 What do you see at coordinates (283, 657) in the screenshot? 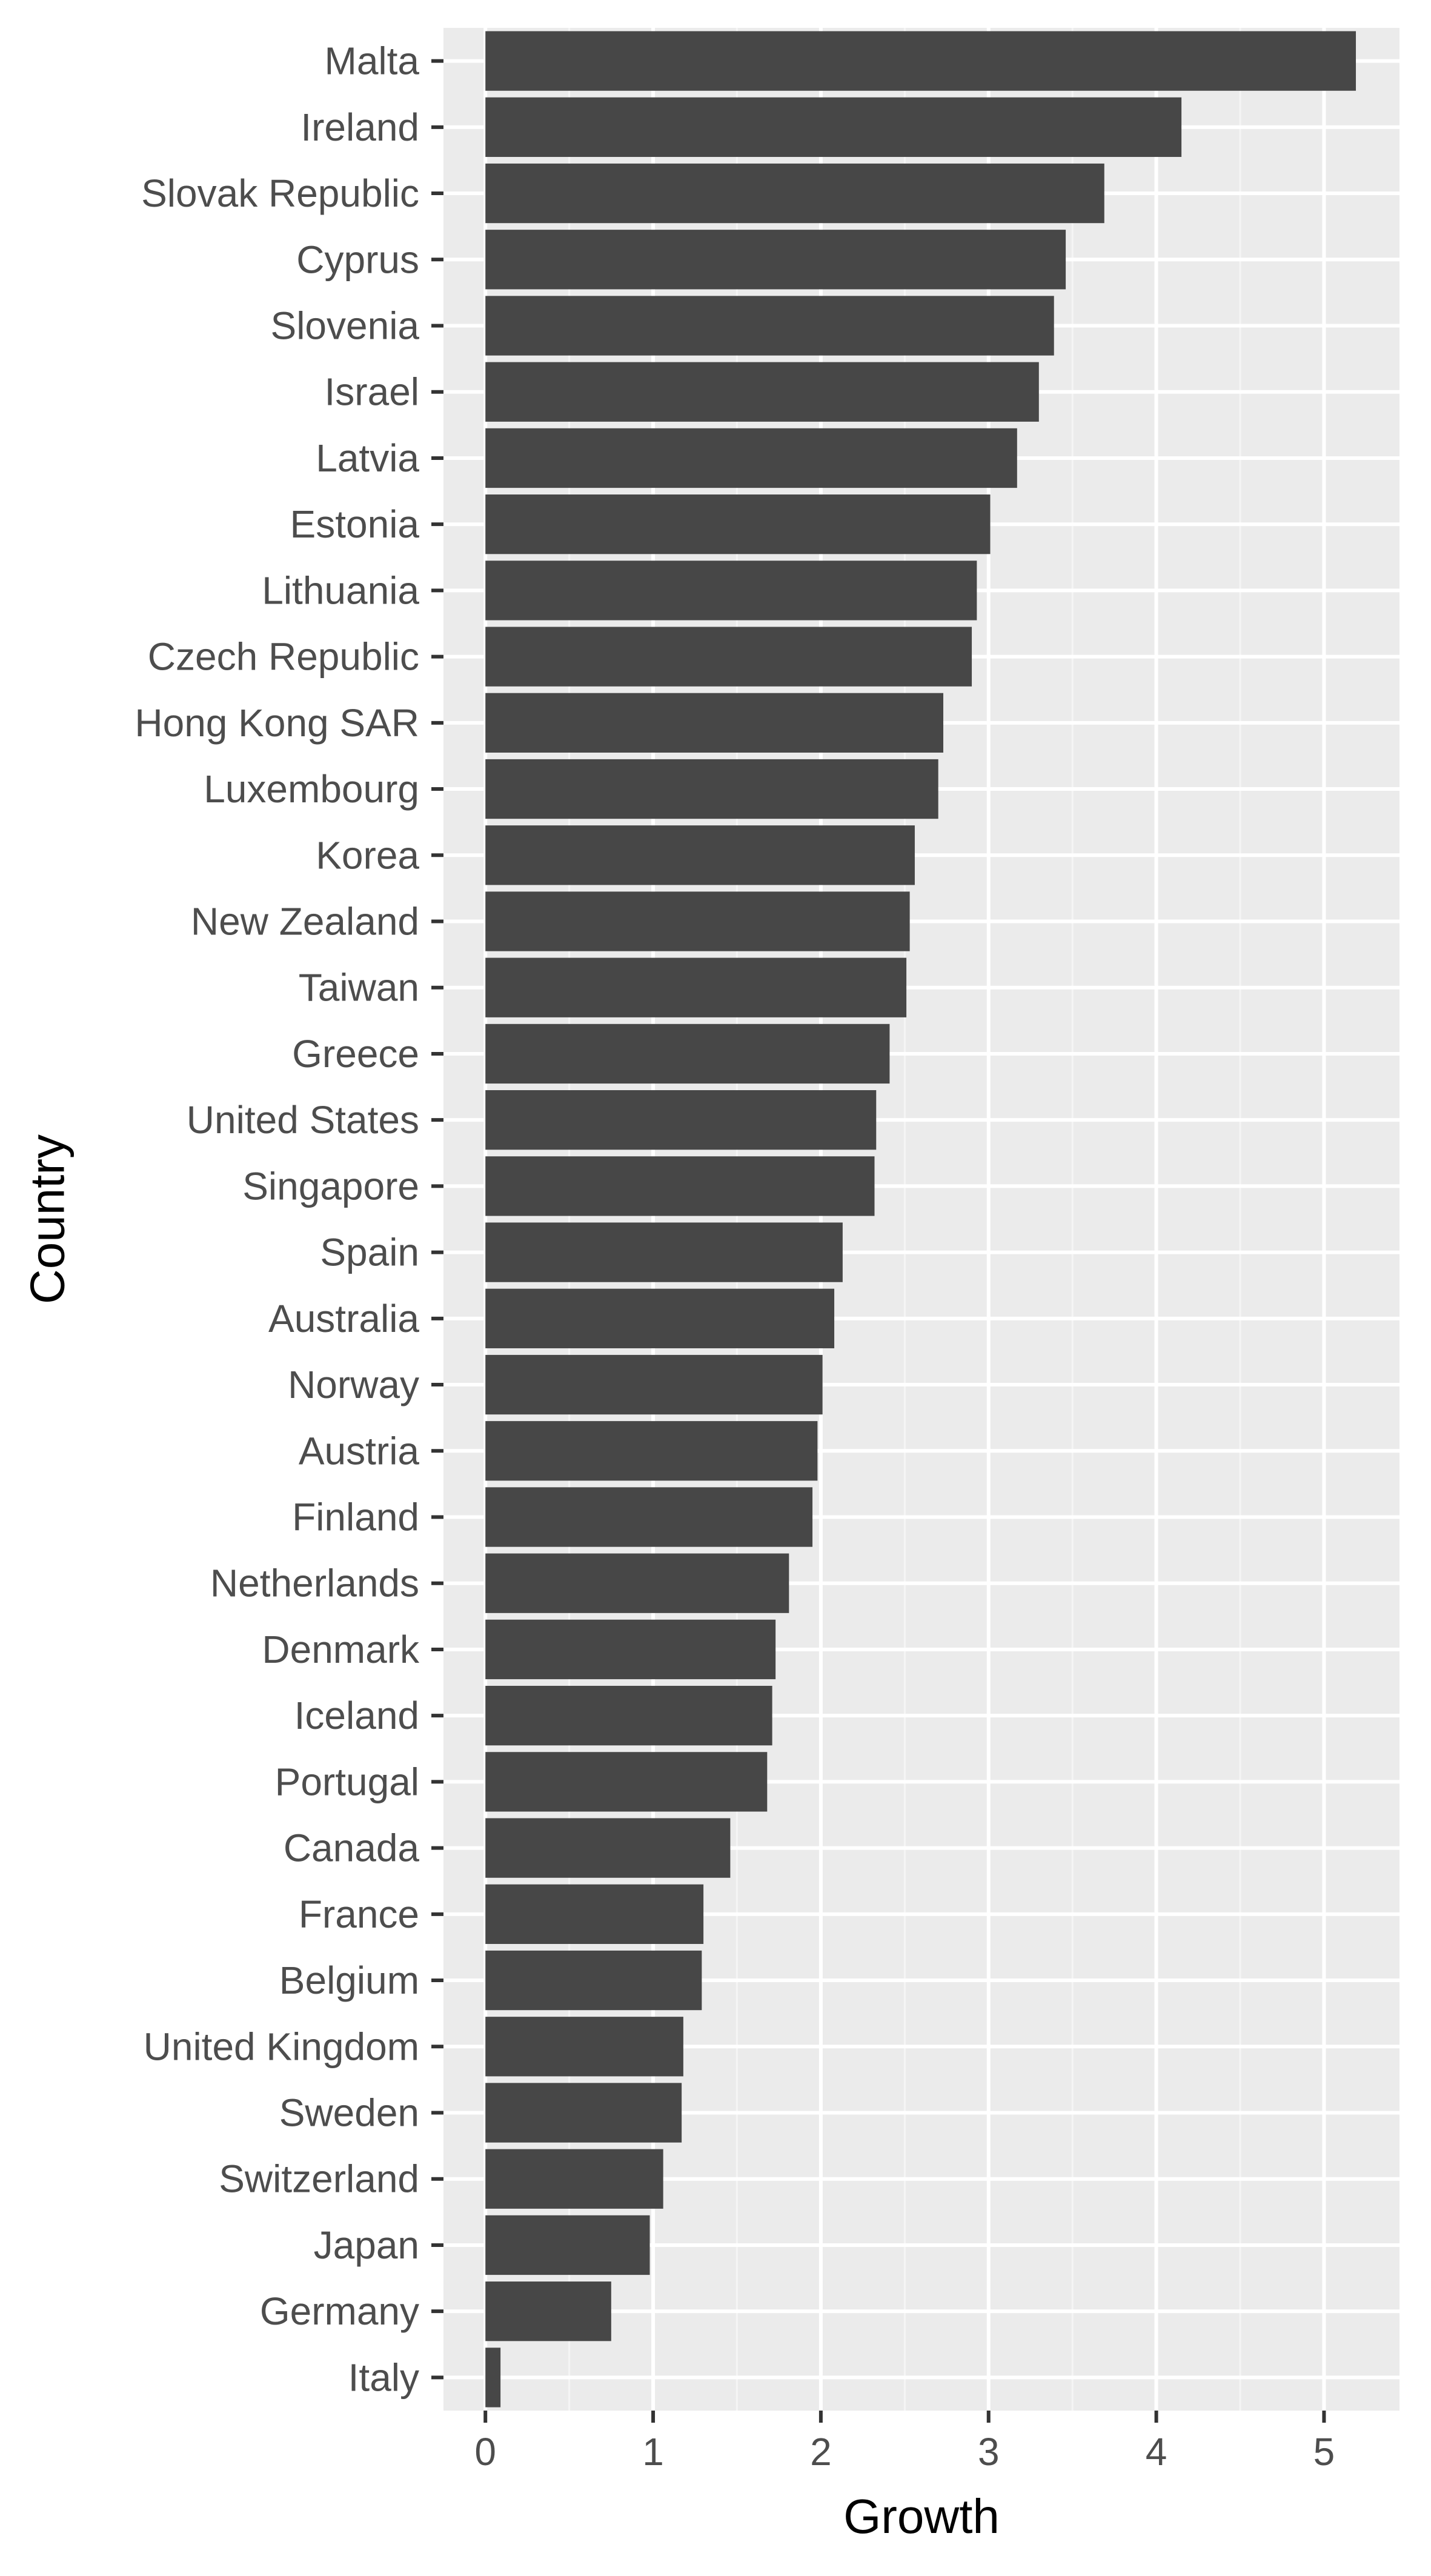
I see `y-tick-label: Czech Republic` at bounding box center [283, 657].